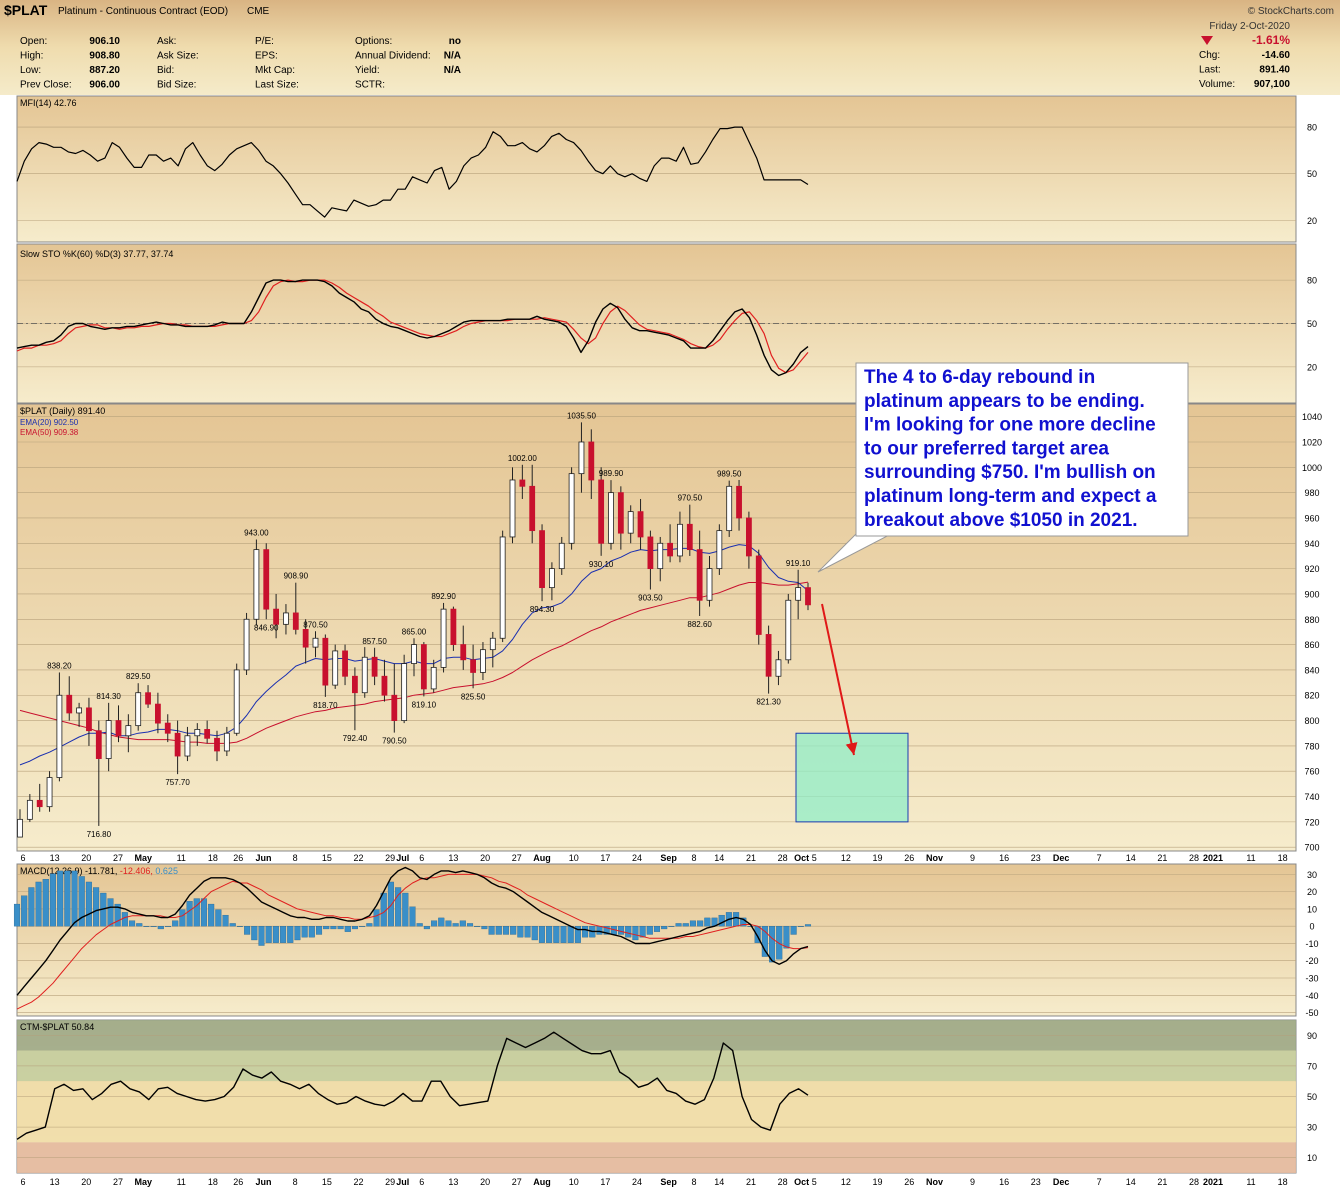 Image resolution: width=1340 pixels, height=1192 pixels. I want to click on sto-k-line, so click(412, 328).